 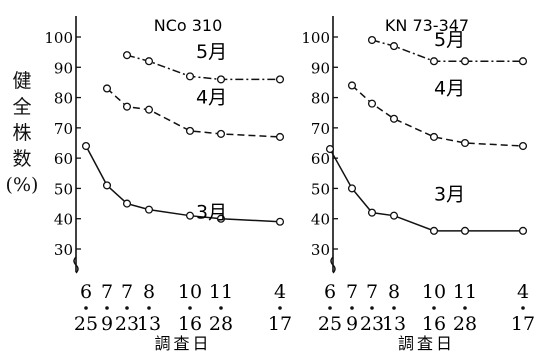 I want to click on series-label: 4月, so click(x=449, y=89).